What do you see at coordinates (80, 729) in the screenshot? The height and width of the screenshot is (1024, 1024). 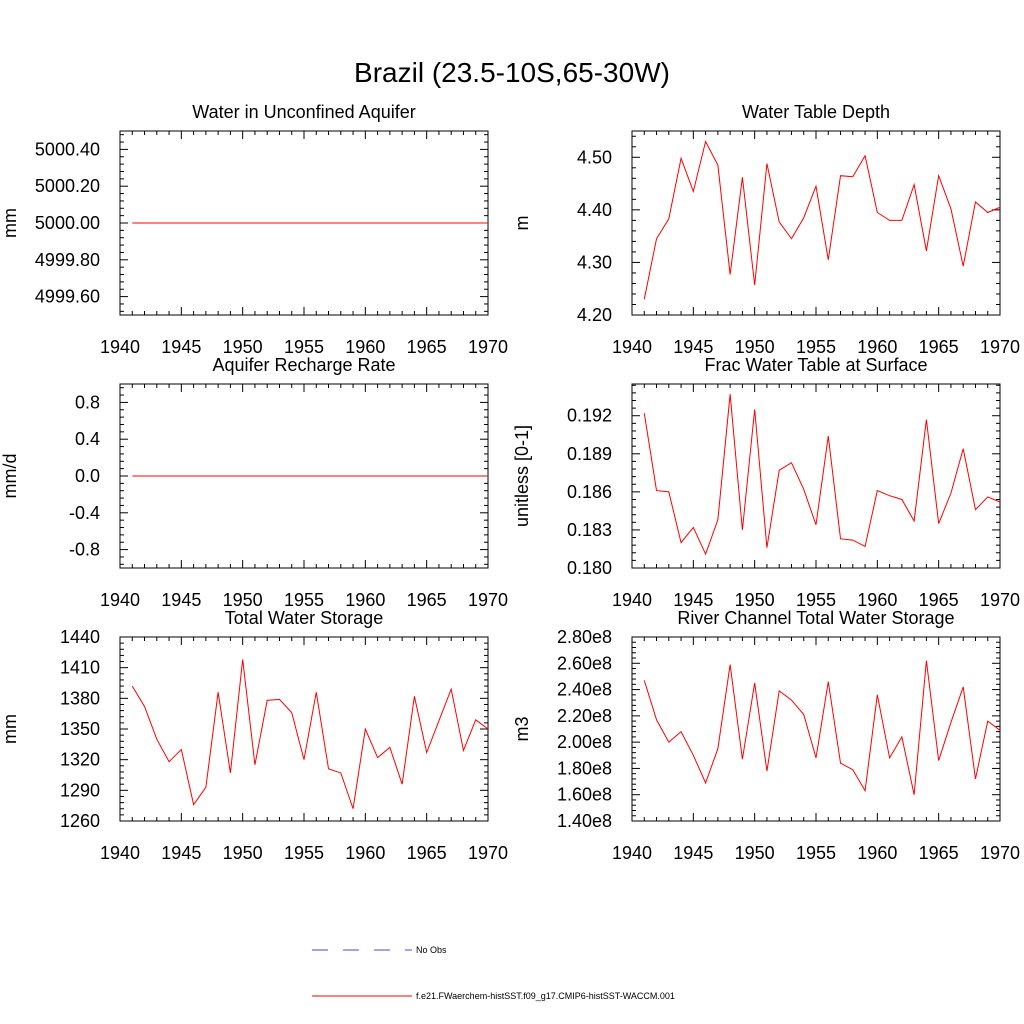 I see `y-tick-label: 1350` at bounding box center [80, 729].